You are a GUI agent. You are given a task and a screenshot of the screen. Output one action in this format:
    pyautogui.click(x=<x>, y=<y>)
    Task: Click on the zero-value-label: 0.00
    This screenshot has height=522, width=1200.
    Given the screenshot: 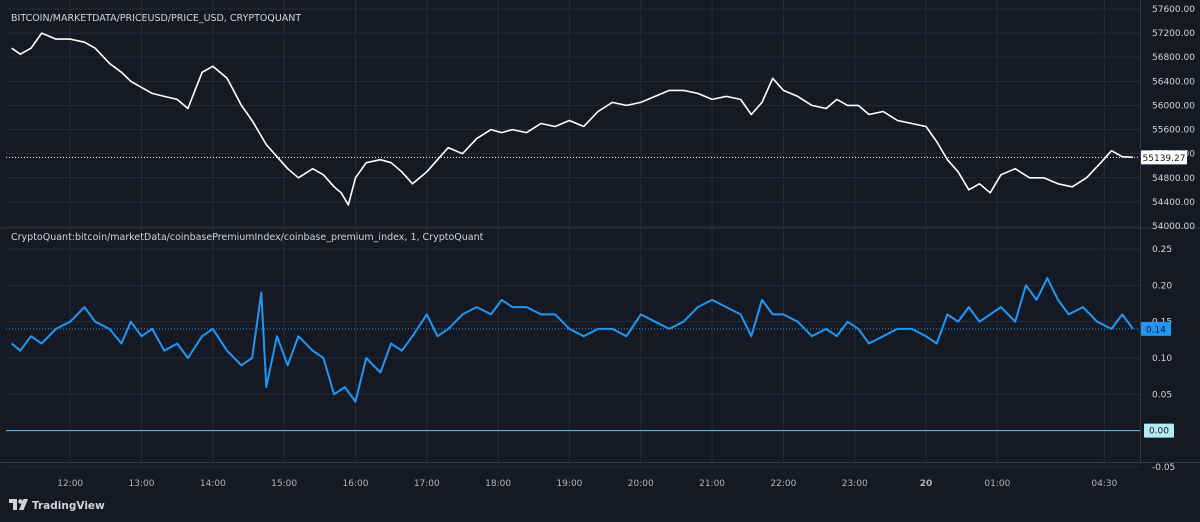 What is the action you would take?
    pyautogui.click(x=1159, y=432)
    